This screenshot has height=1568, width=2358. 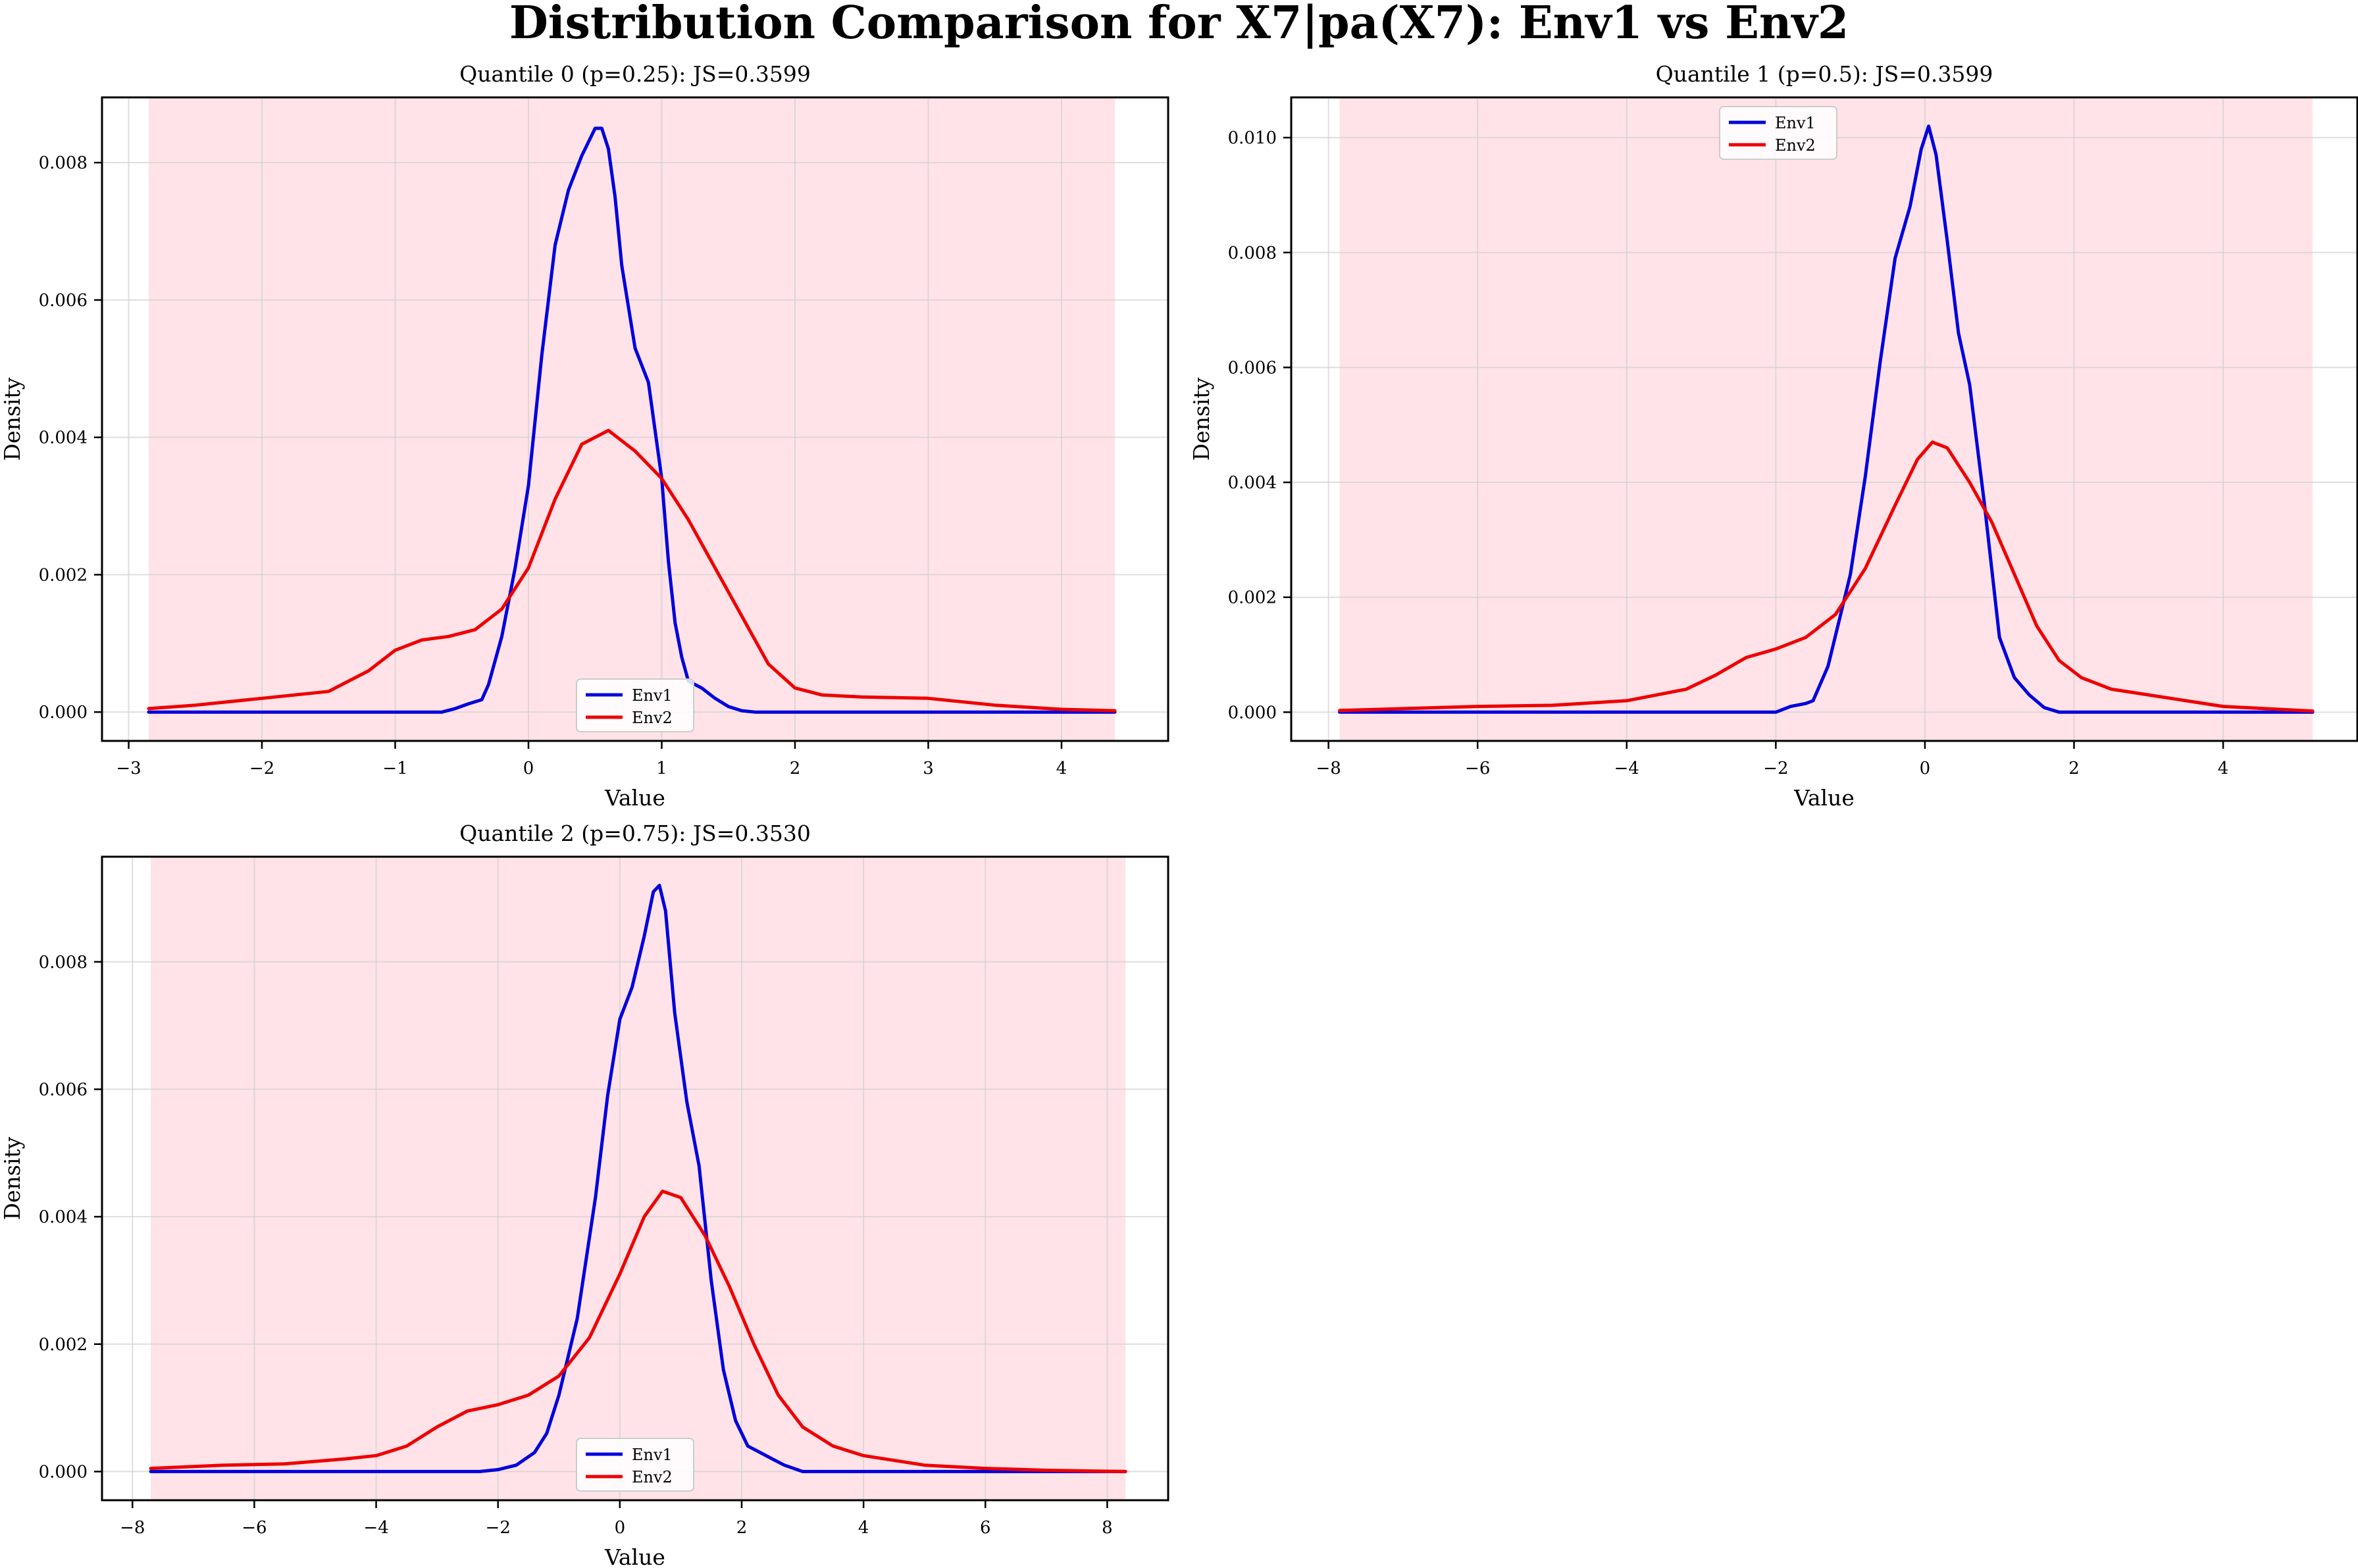 What do you see at coordinates (635, 1465) in the screenshot?
I see `legend-q2: Env1 Env2` at bounding box center [635, 1465].